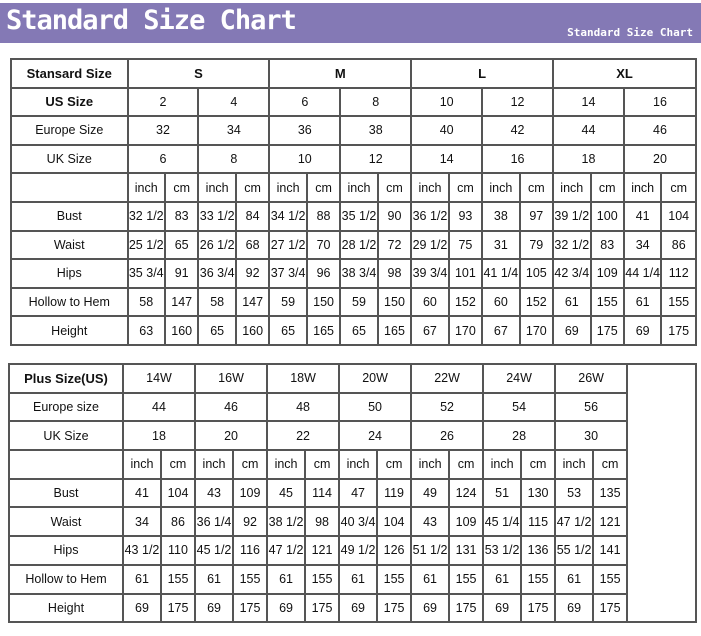 This screenshot has height=636, width=701. What do you see at coordinates (430, 550) in the screenshot?
I see `measure-cell: 51 1/2` at bounding box center [430, 550].